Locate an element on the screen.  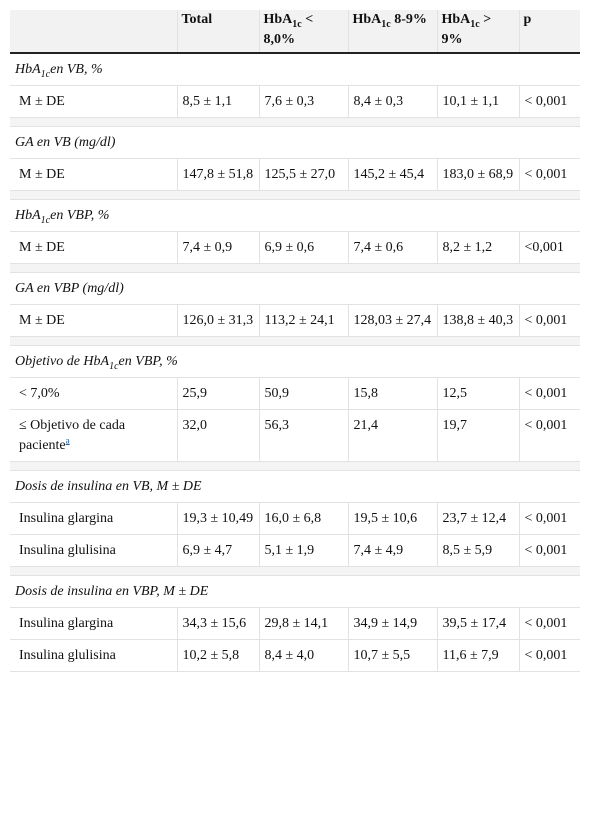
value-cell: 12,5 is located at coordinates (478, 393).